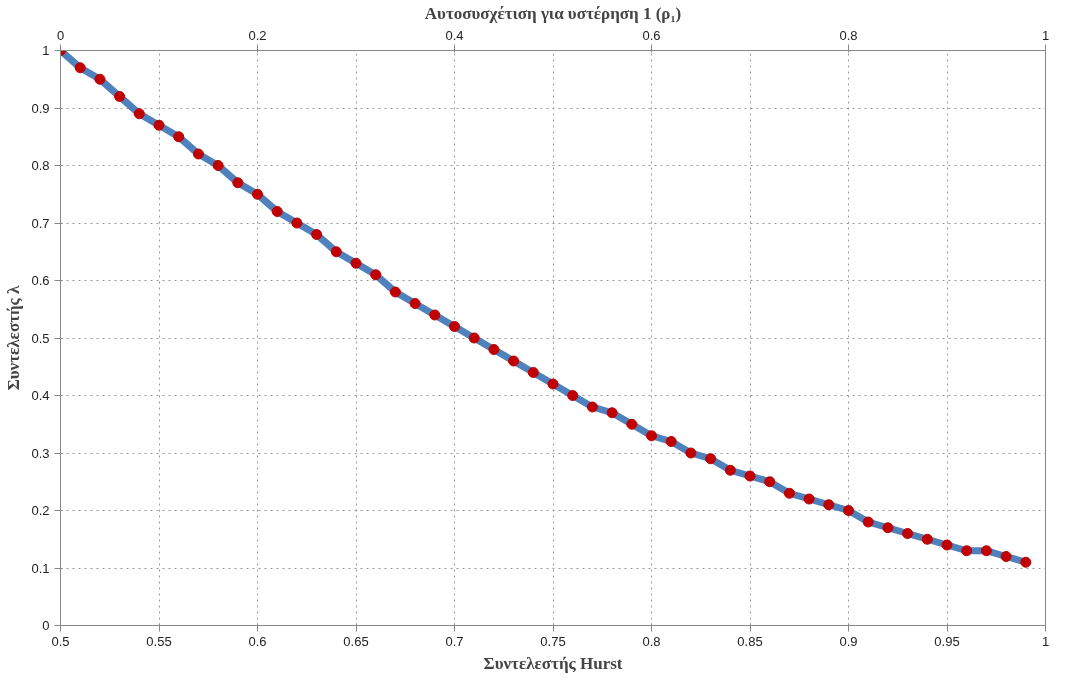 Image resolution: width=1077 pixels, height=682 pixels. Describe the element at coordinates (40, 453) in the screenshot. I see `y-tick-label: 0.3` at that location.